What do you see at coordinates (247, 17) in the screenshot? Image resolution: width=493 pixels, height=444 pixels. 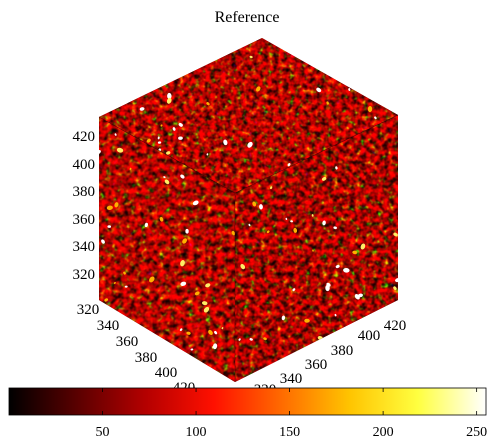 I see `chart-title: Reference` at bounding box center [247, 17].